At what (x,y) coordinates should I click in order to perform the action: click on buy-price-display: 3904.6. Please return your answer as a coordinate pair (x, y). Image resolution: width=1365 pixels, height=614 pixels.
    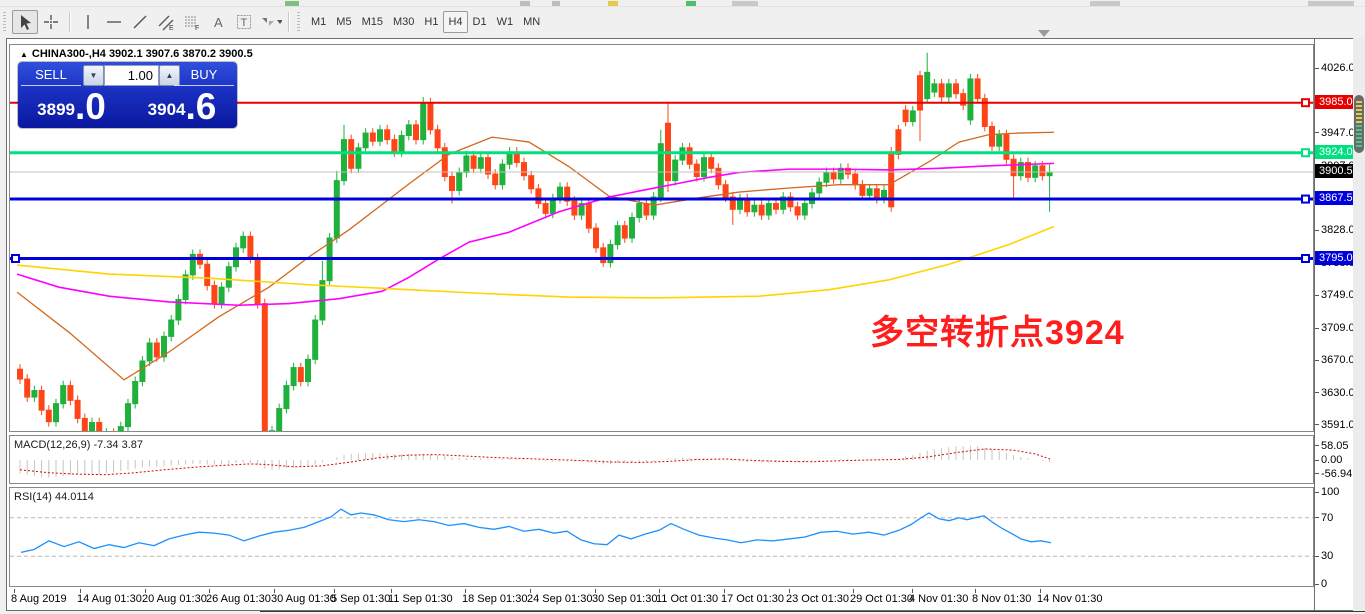
    Looking at the image, I should click on (182, 106).